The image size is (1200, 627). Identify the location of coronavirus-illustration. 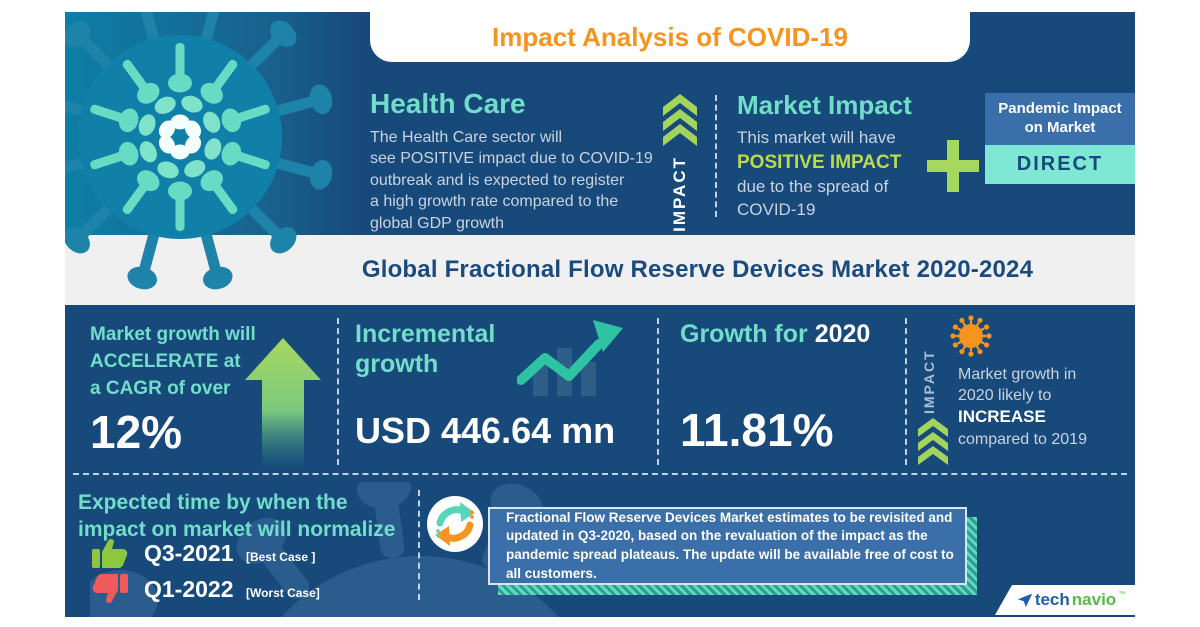
(212, 152).